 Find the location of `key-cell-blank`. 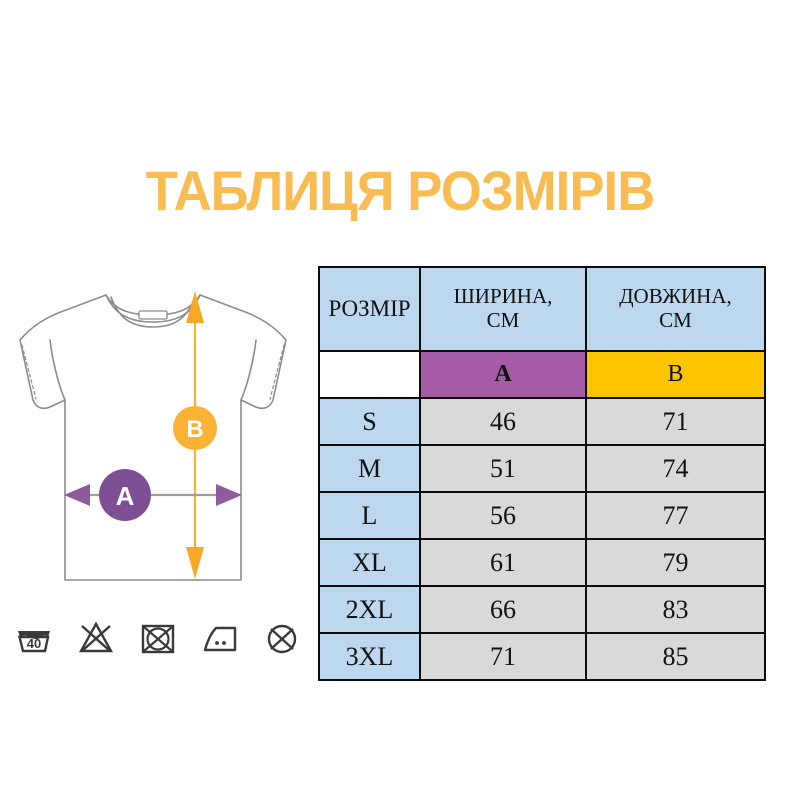

key-cell-blank is located at coordinates (369, 374).